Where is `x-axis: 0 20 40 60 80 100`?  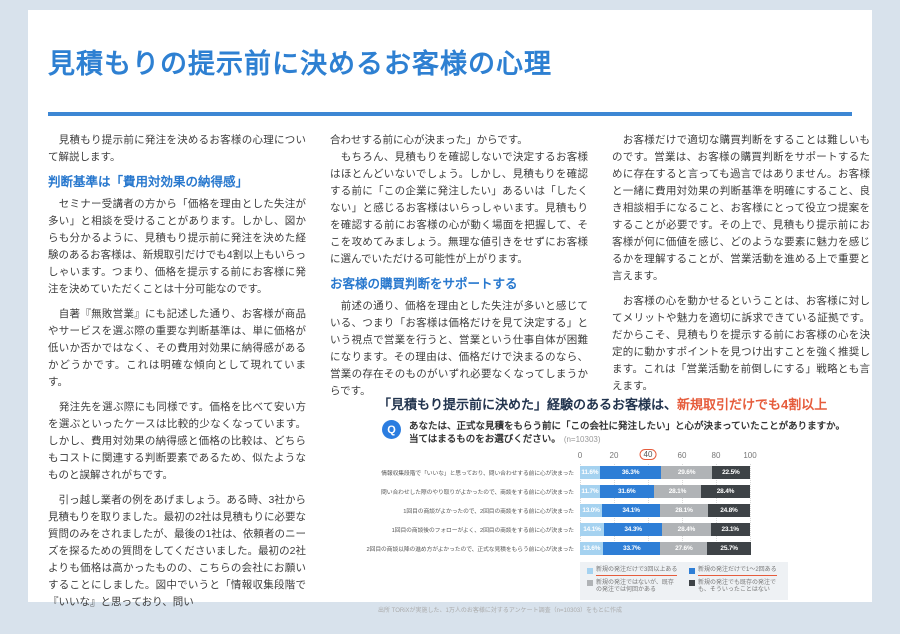 x-axis: 0 20 40 60 80 100 is located at coordinates (614, 456).